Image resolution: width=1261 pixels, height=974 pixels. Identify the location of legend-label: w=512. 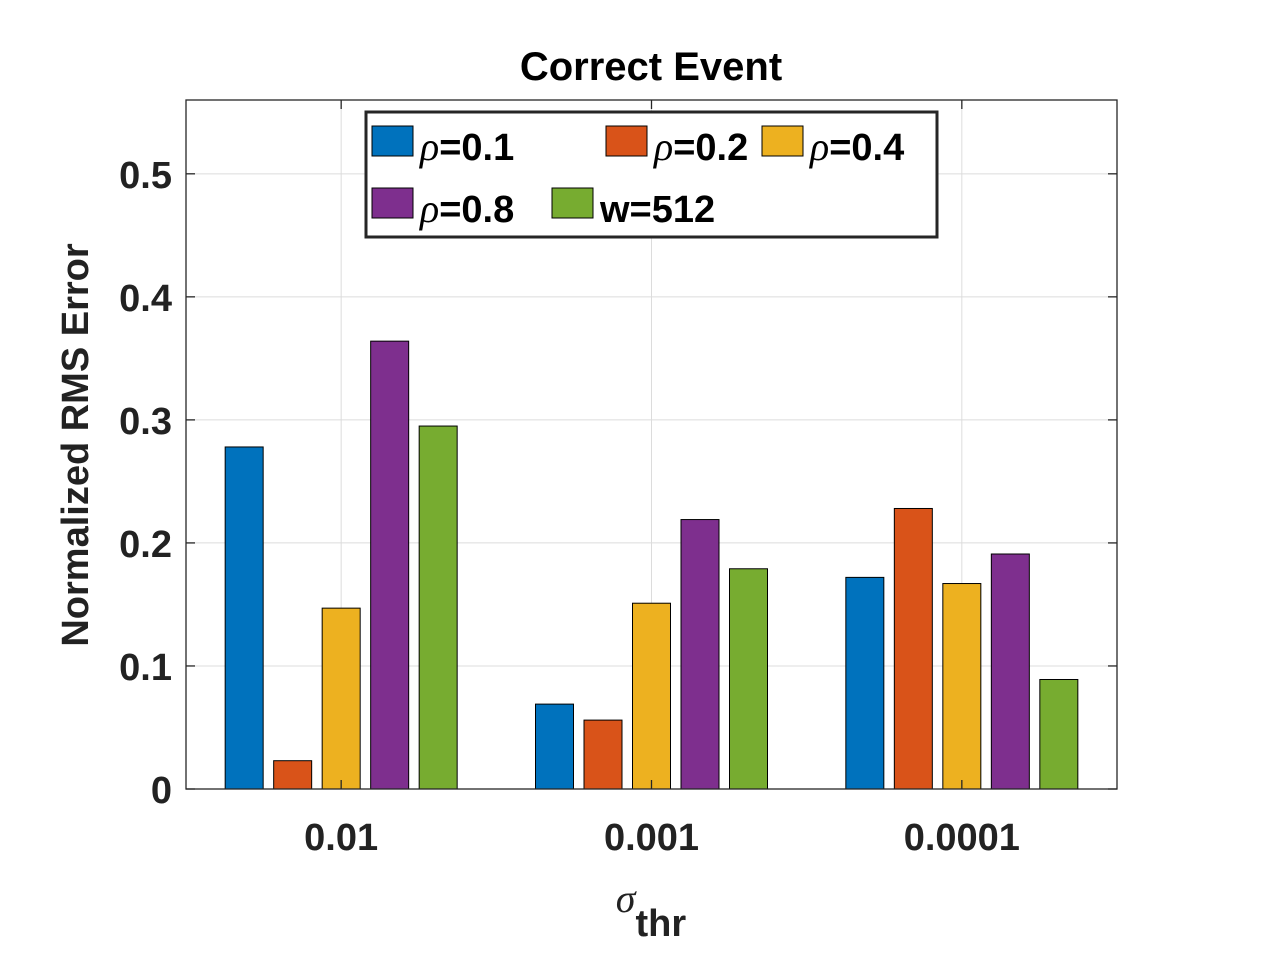
(657, 210).